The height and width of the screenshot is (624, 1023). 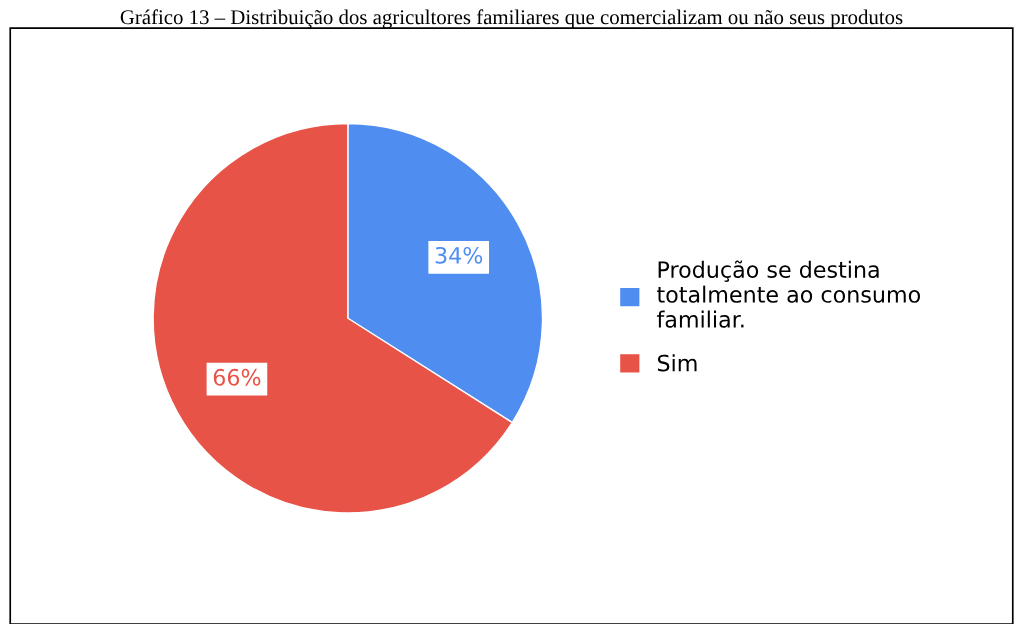 What do you see at coordinates (237, 377) in the screenshot?
I see `data-label: 66%` at bounding box center [237, 377].